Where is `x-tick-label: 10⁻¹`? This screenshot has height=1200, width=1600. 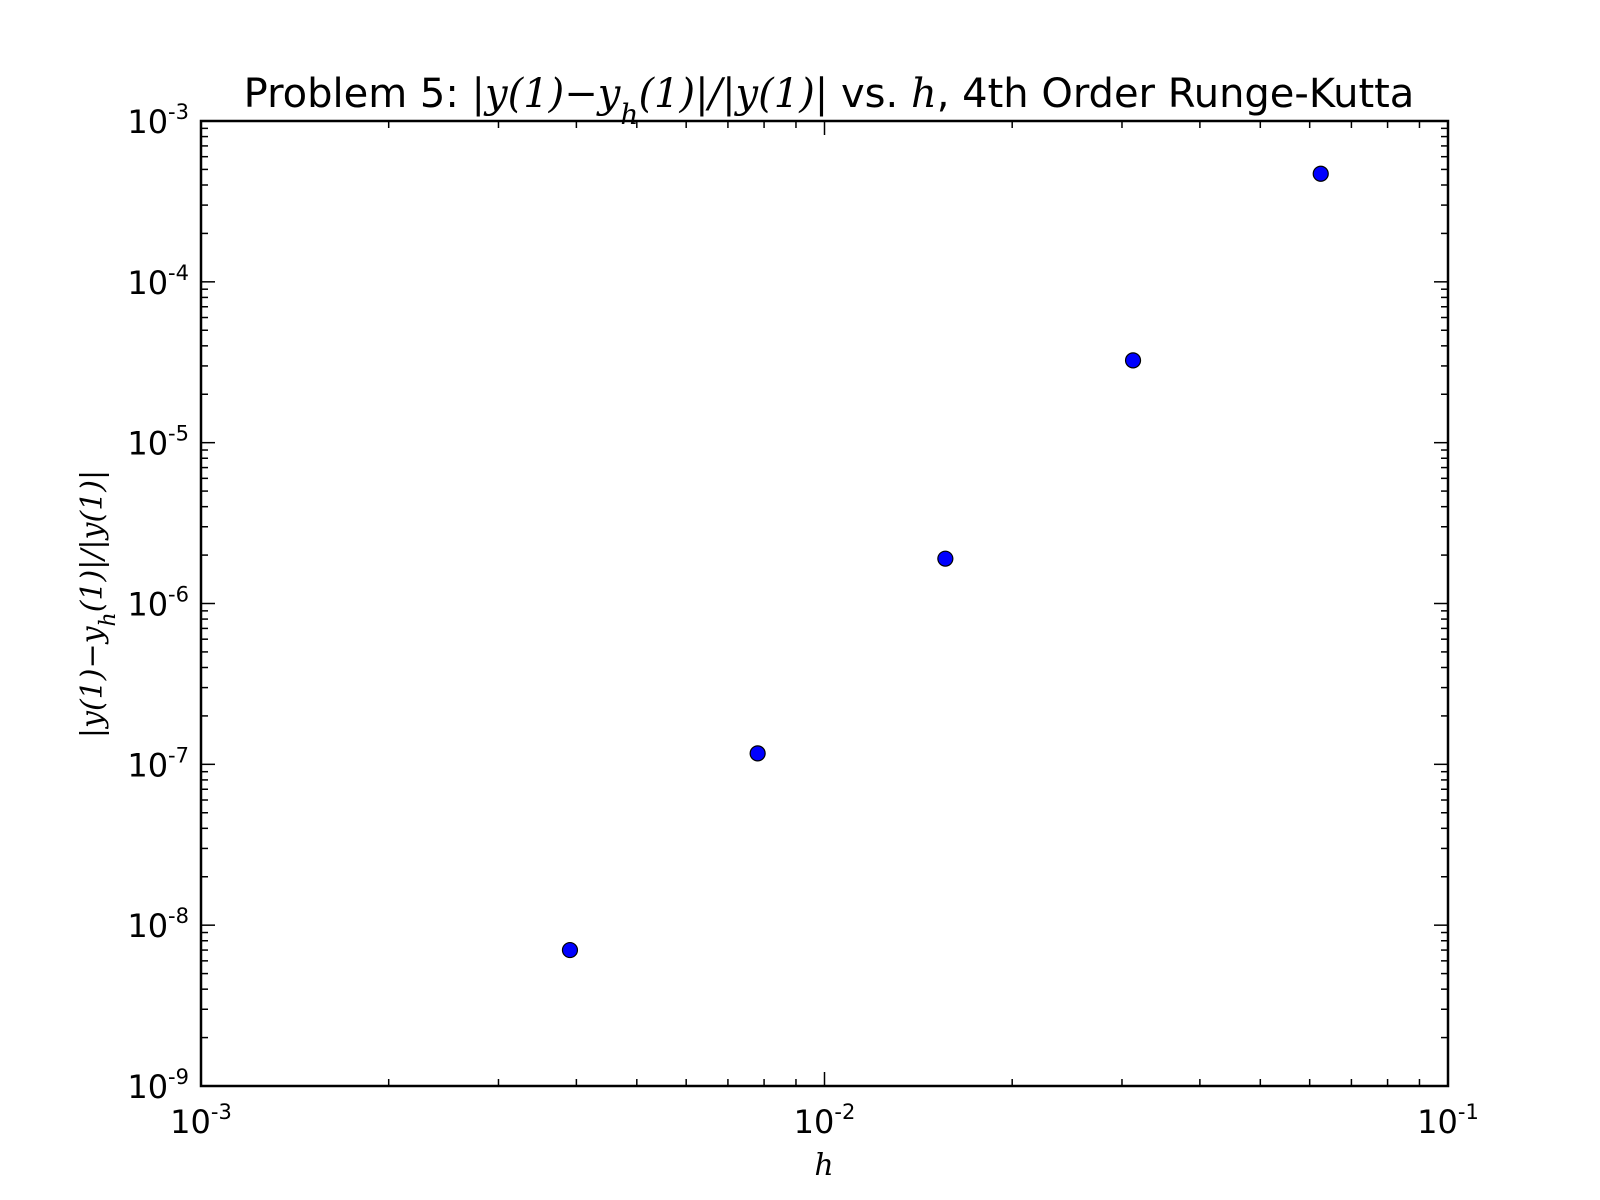 x-tick-label: 10⁻¹ is located at coordinates (1448, 1120).